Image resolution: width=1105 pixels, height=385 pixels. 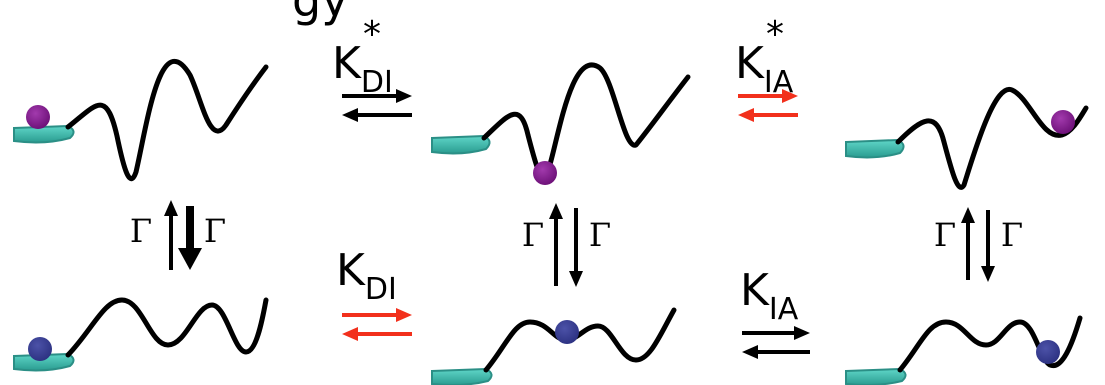 I want to click on excited-donor-landscape, so click(x=141, y=120).